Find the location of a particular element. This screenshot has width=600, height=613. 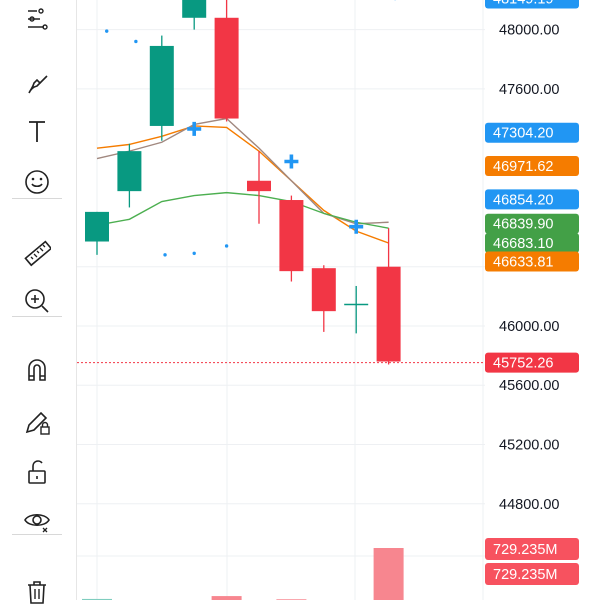

emoji-icon is located at coordinates (37, 182).